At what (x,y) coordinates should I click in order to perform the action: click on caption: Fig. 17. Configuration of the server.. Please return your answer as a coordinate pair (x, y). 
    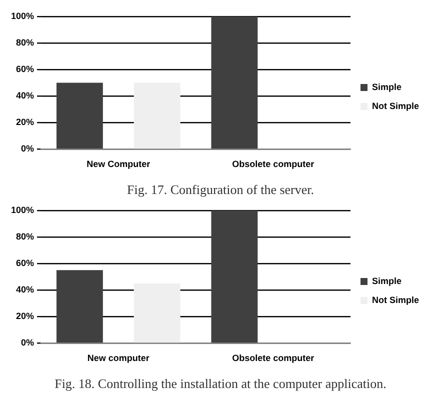
    Looking at the image, I should click on (221, 190).